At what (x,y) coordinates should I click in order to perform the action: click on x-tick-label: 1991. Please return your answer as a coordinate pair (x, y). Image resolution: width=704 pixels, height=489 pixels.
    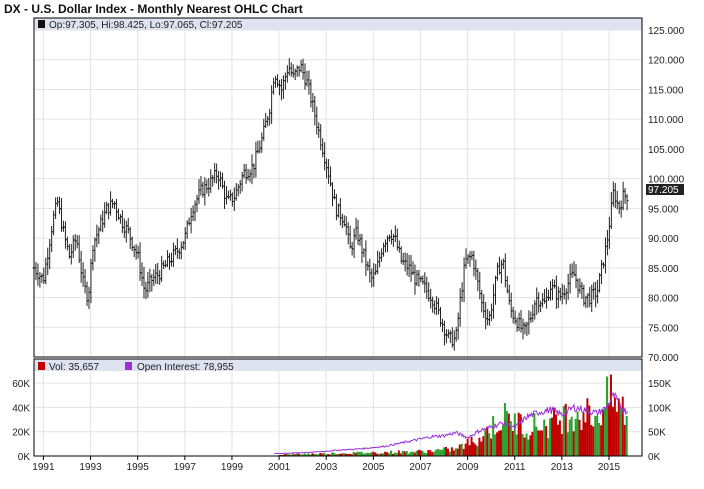
    Looking at the image, I should click on (43, 467).